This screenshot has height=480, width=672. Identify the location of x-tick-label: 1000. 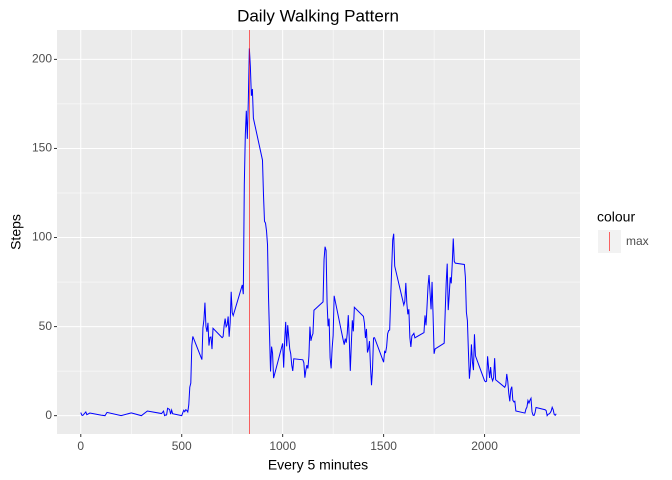
(282, 446).